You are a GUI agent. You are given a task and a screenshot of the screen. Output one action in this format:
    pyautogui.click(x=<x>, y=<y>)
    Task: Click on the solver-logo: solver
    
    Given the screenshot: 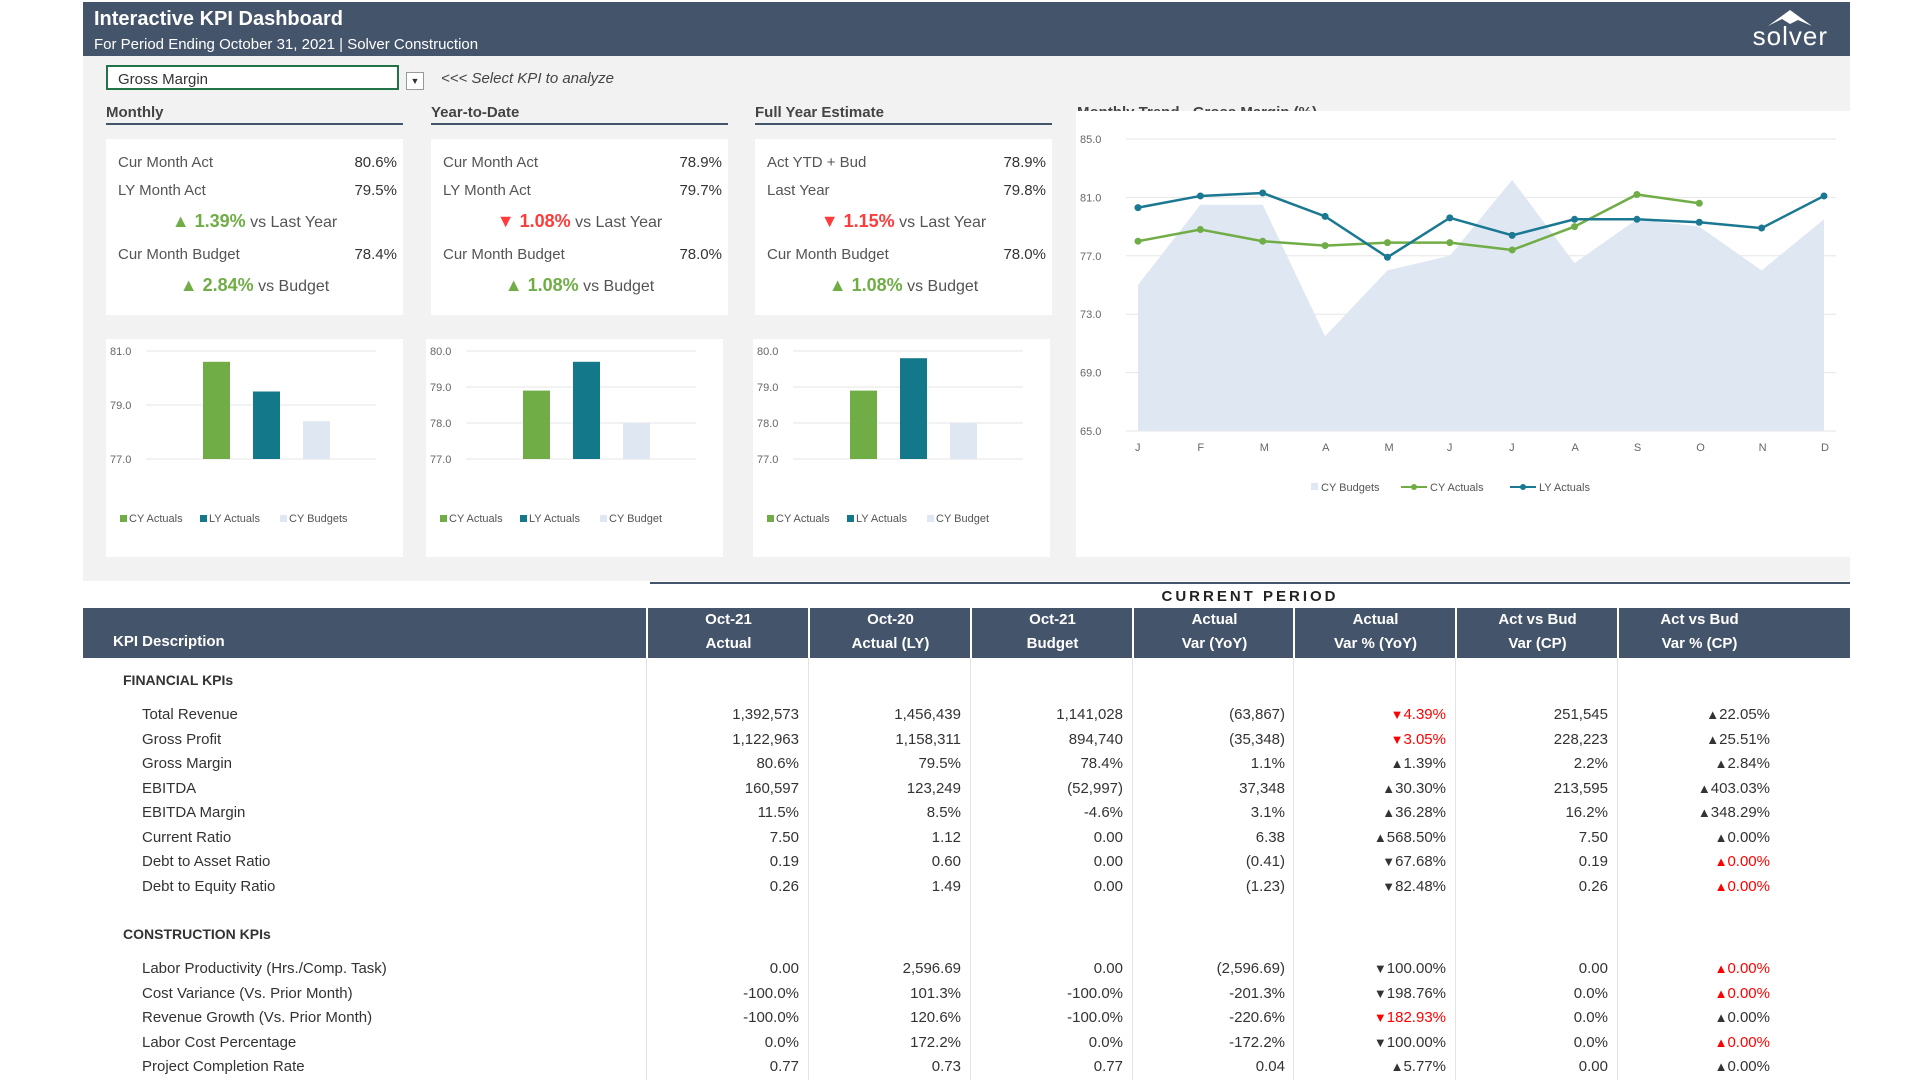 What is the action you would take?
    pyautogui.click(x=1783, y=31)
    